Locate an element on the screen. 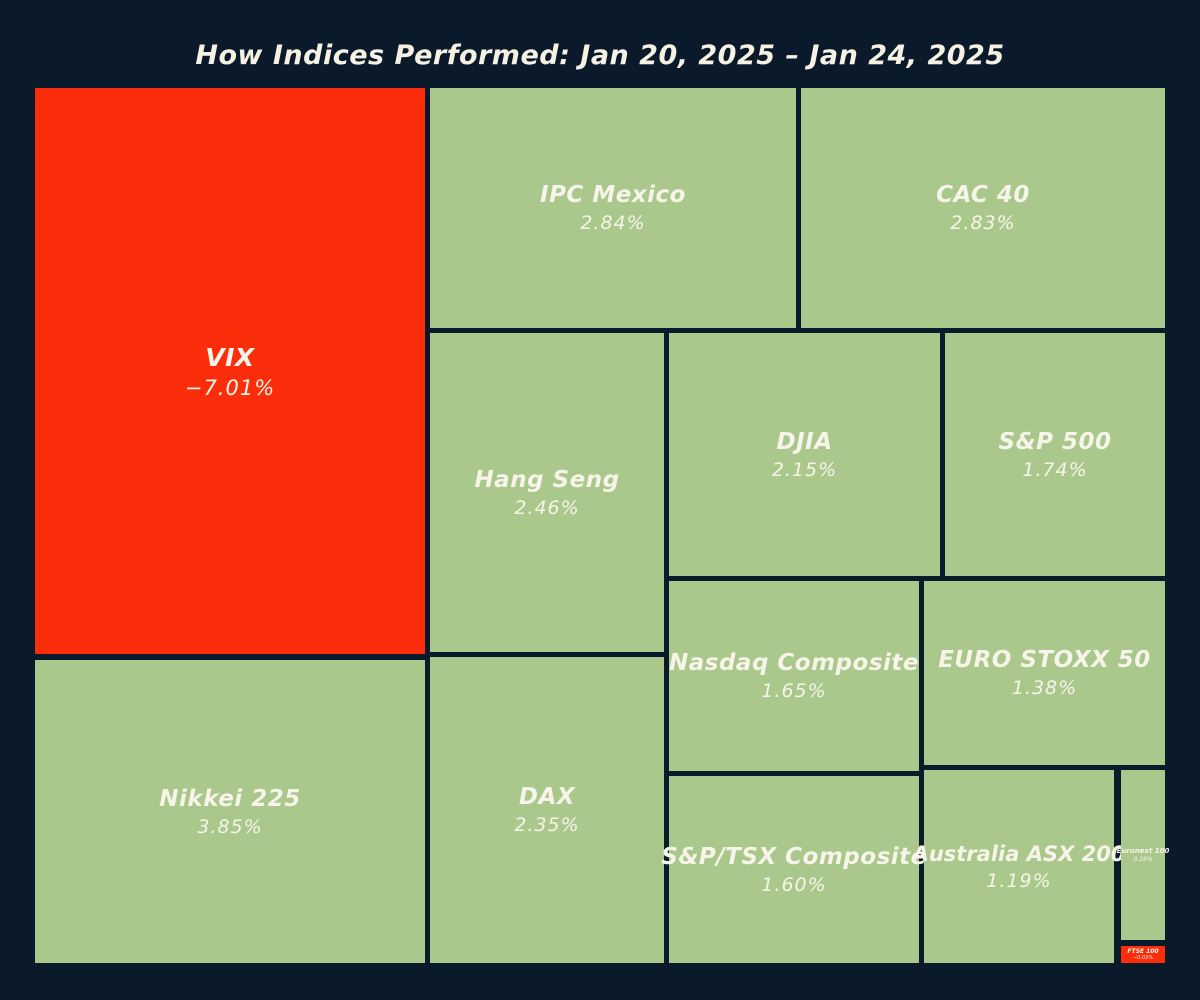 This screenshot has height=1000, width=1200. tile-text: IPC Mexico 2.84% is located at coordinates (613, 208).